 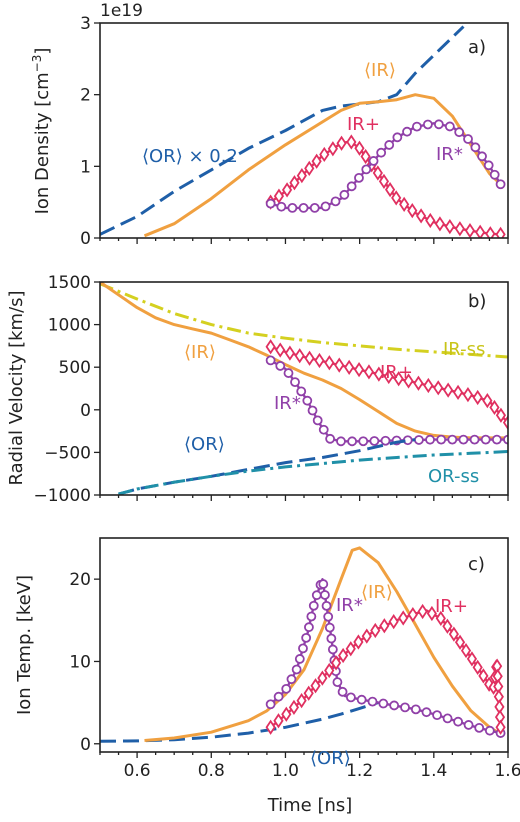 I want to click on y-tick-label: 1, so click(x=85, y=167).